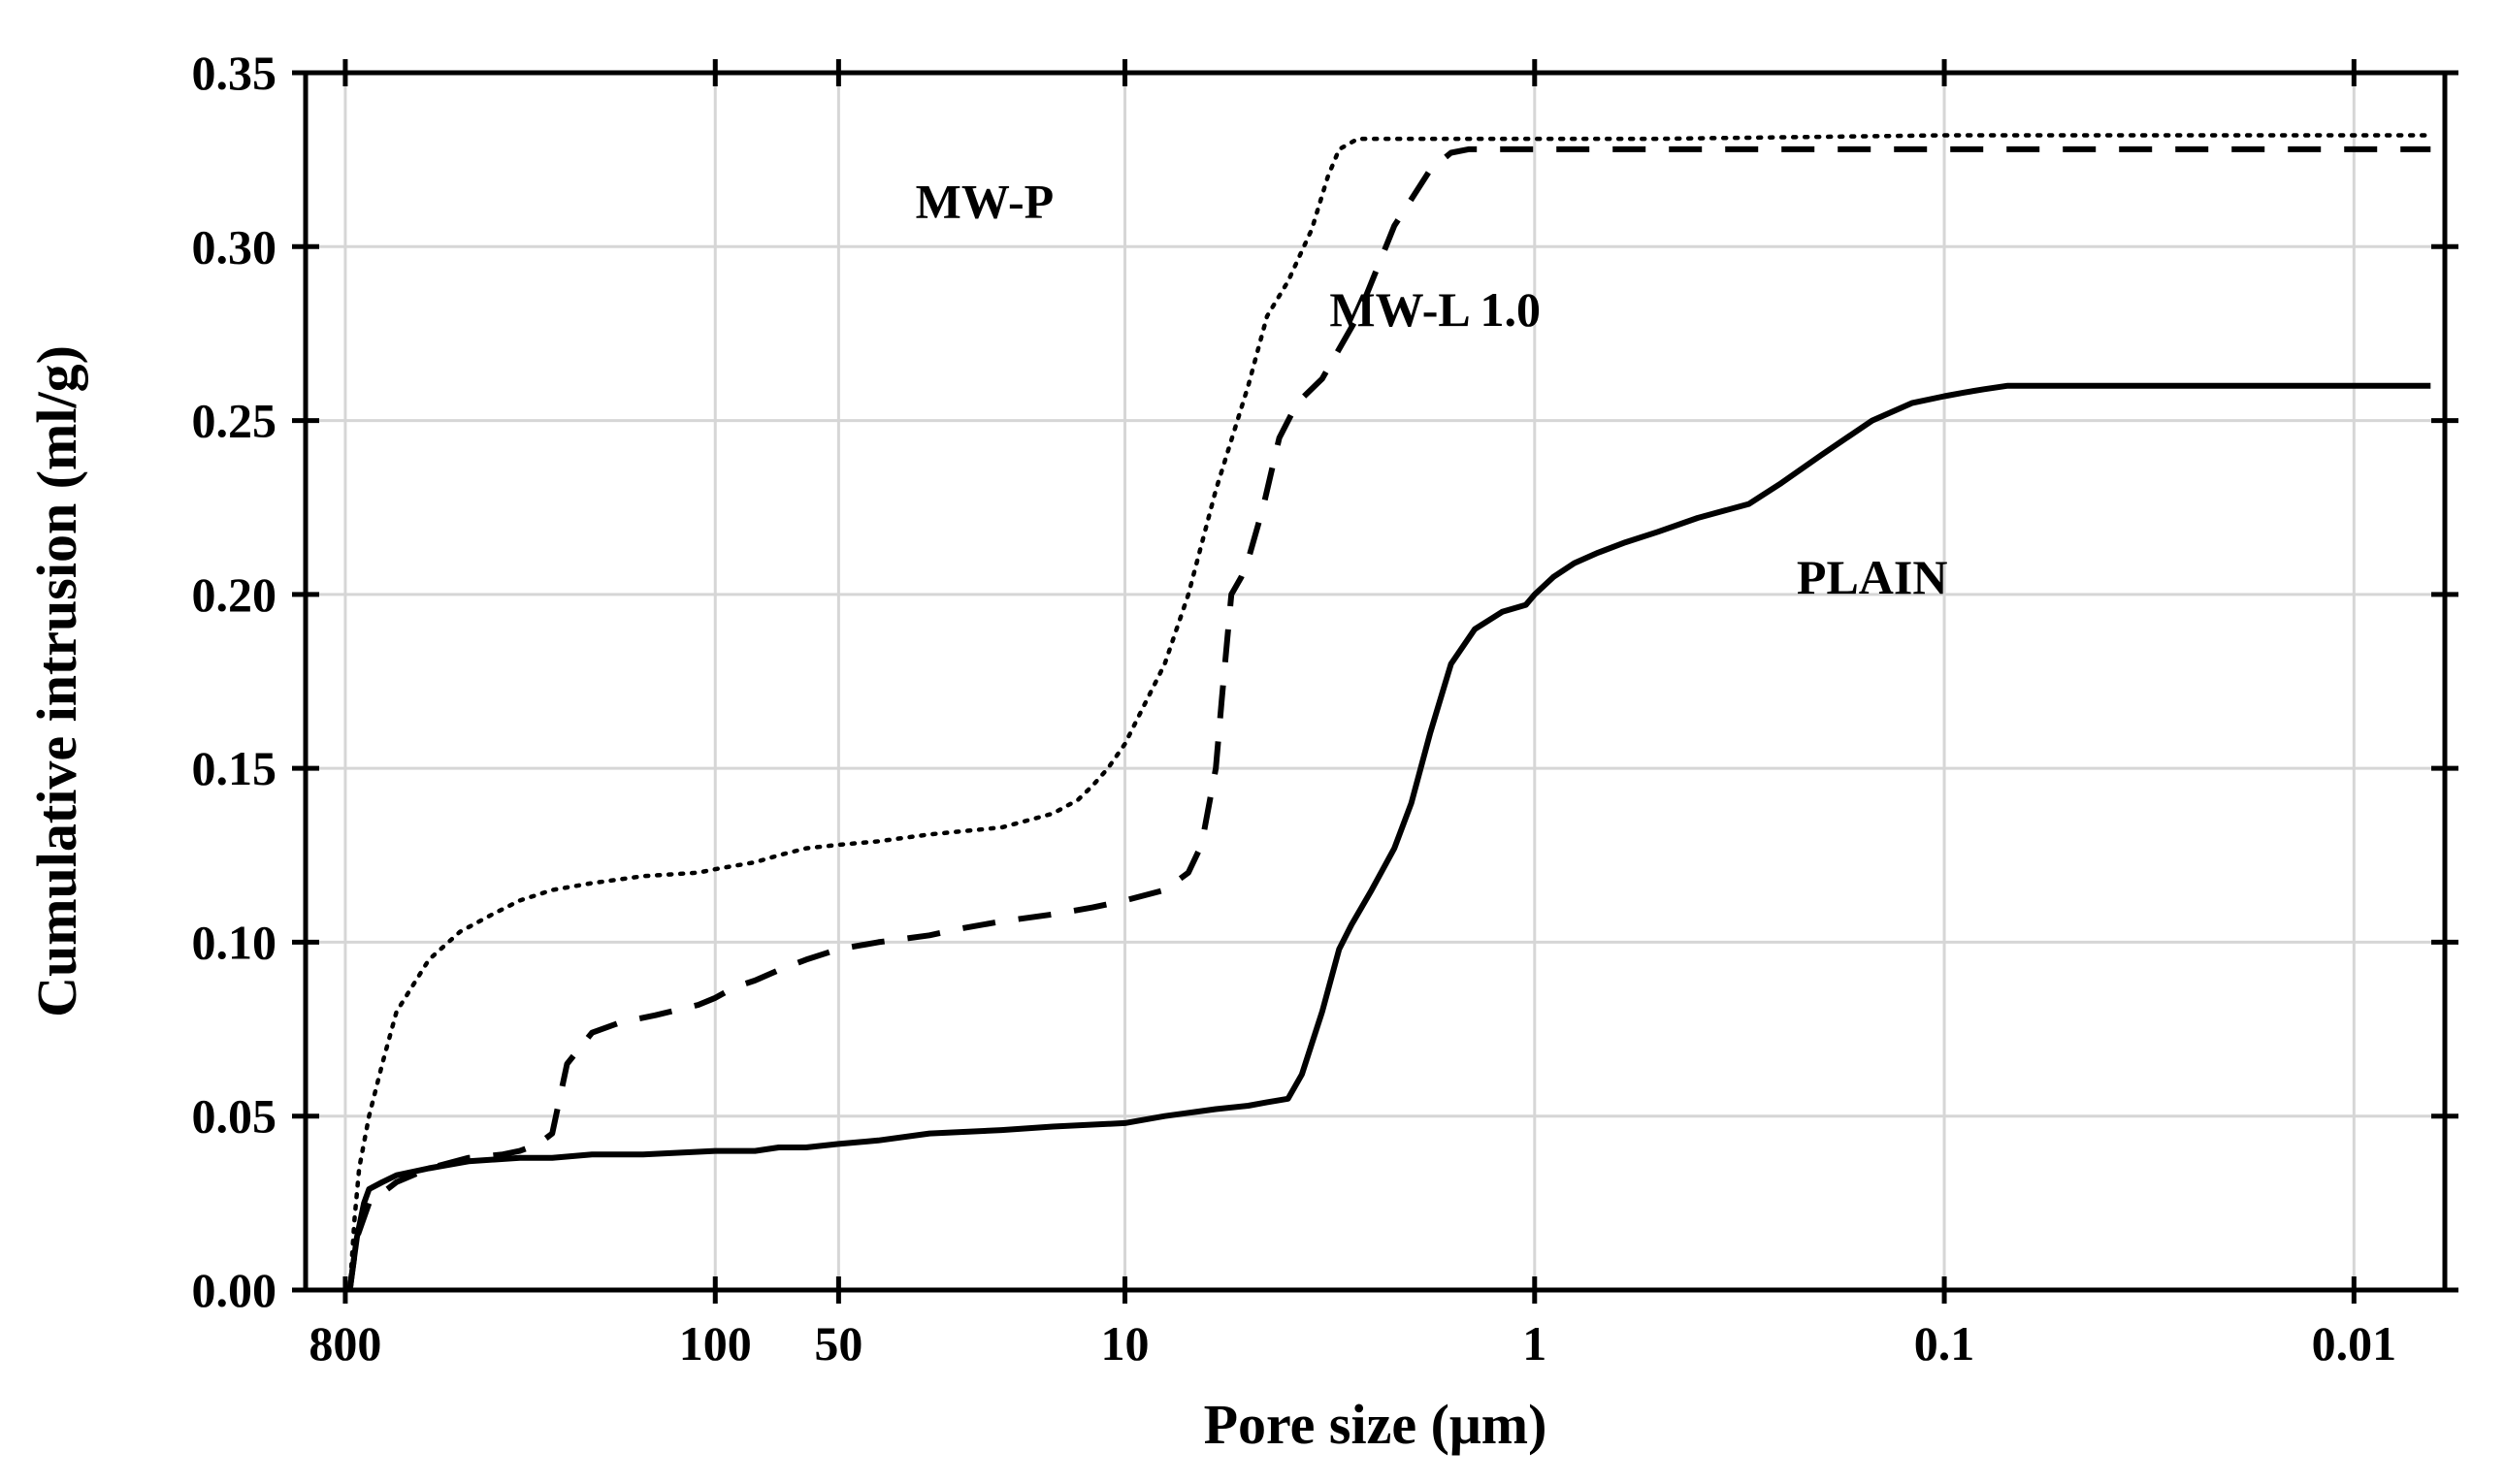  I want to click on series-label-plain: PLAIN, so click(1872, 577).